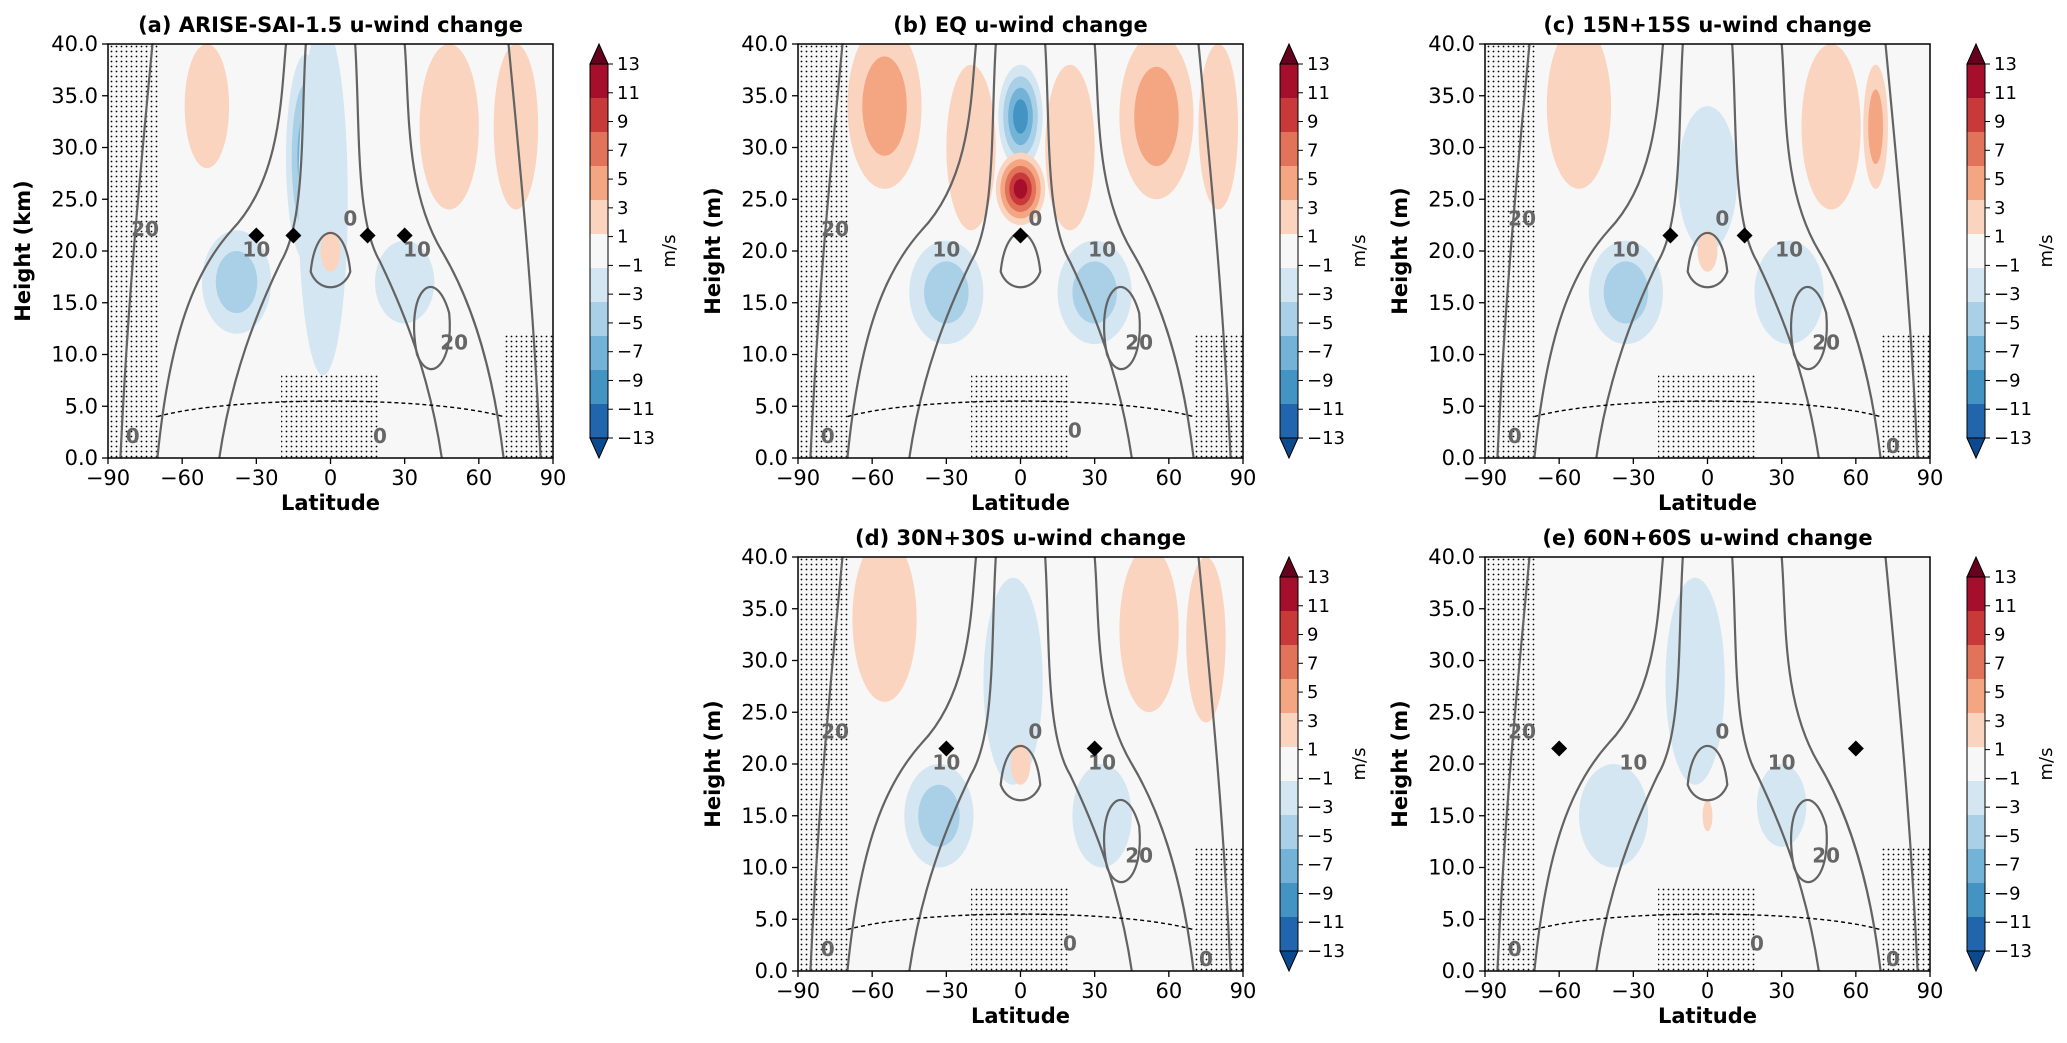 The image size is (2067, 1043). Describe the element at coordinates (2046, 764) in the screenshot. I see `colorbar-label: m/s` at that location.